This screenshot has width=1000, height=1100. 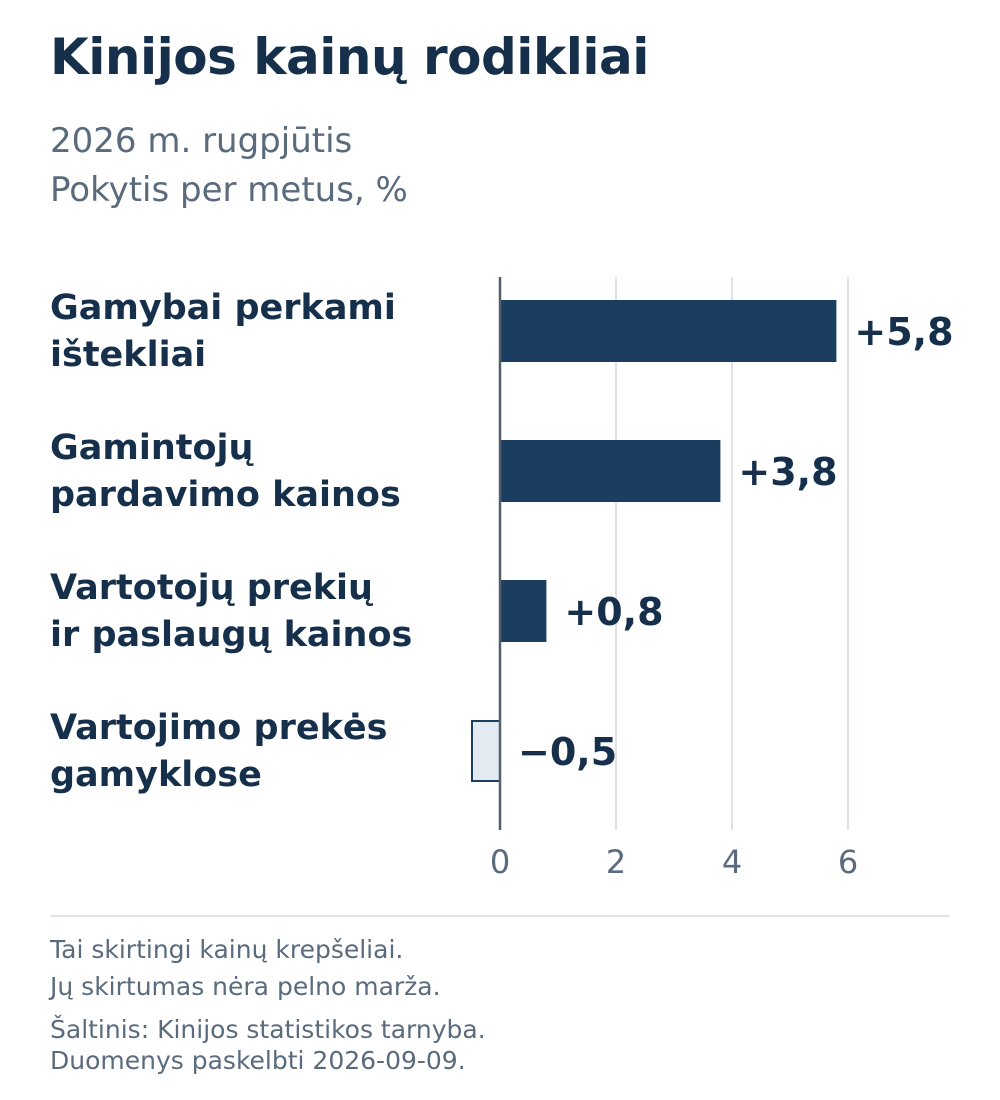 What do you see at coordinates (500, 916) in the screenshot?
I see `footer-divider` at bounding box center [500, 916].